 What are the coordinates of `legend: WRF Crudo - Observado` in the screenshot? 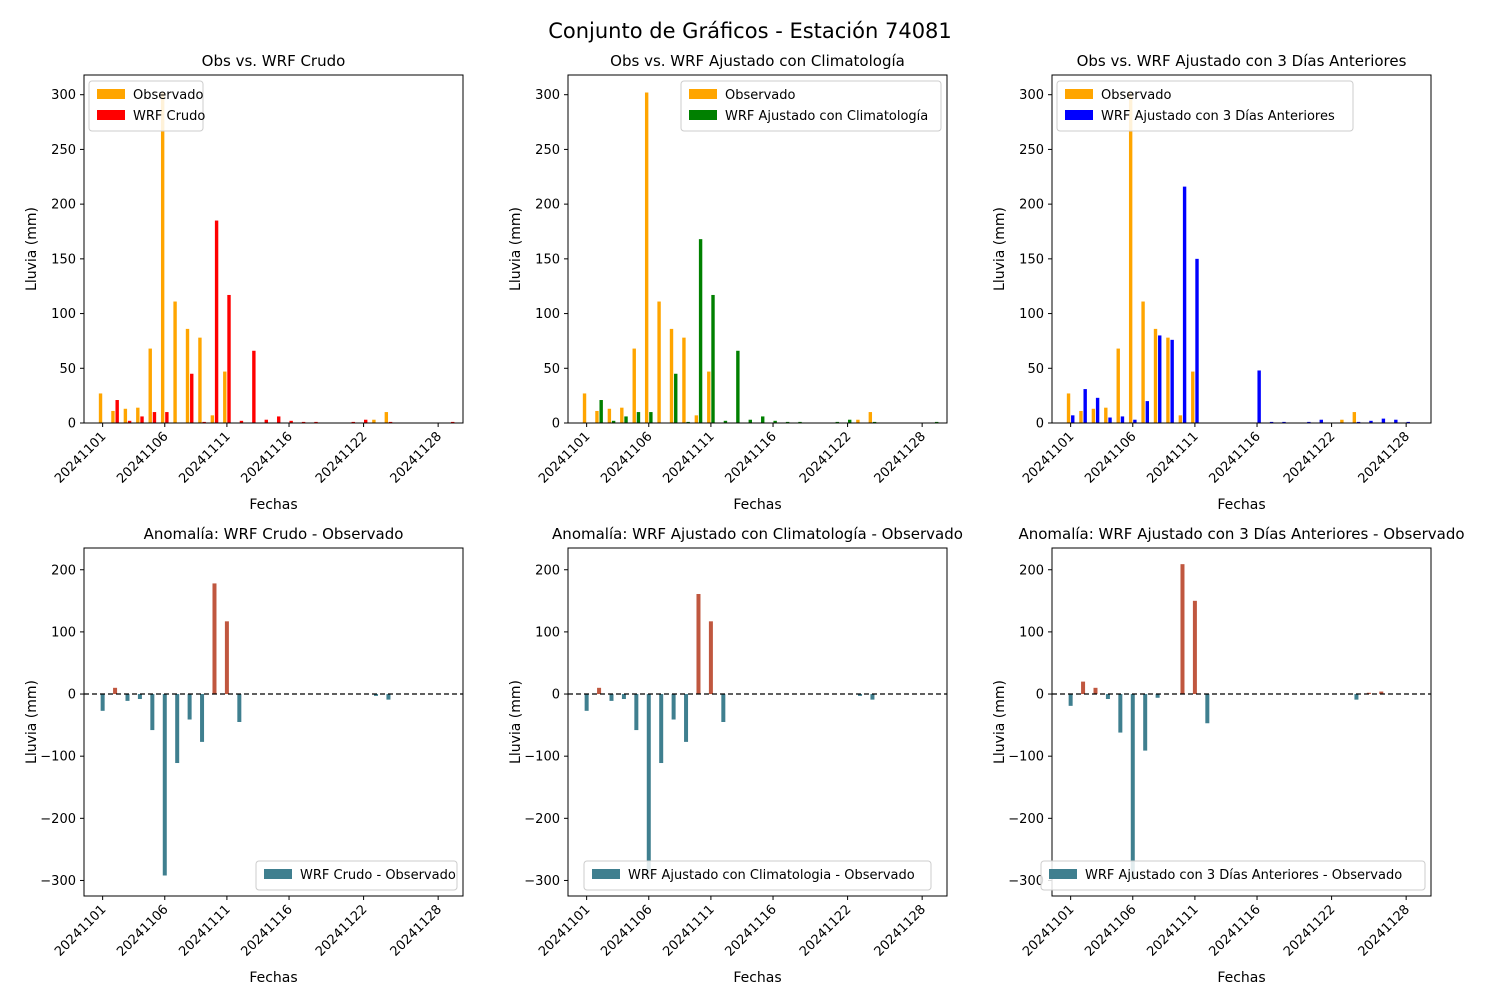 It's located at (356, 875).